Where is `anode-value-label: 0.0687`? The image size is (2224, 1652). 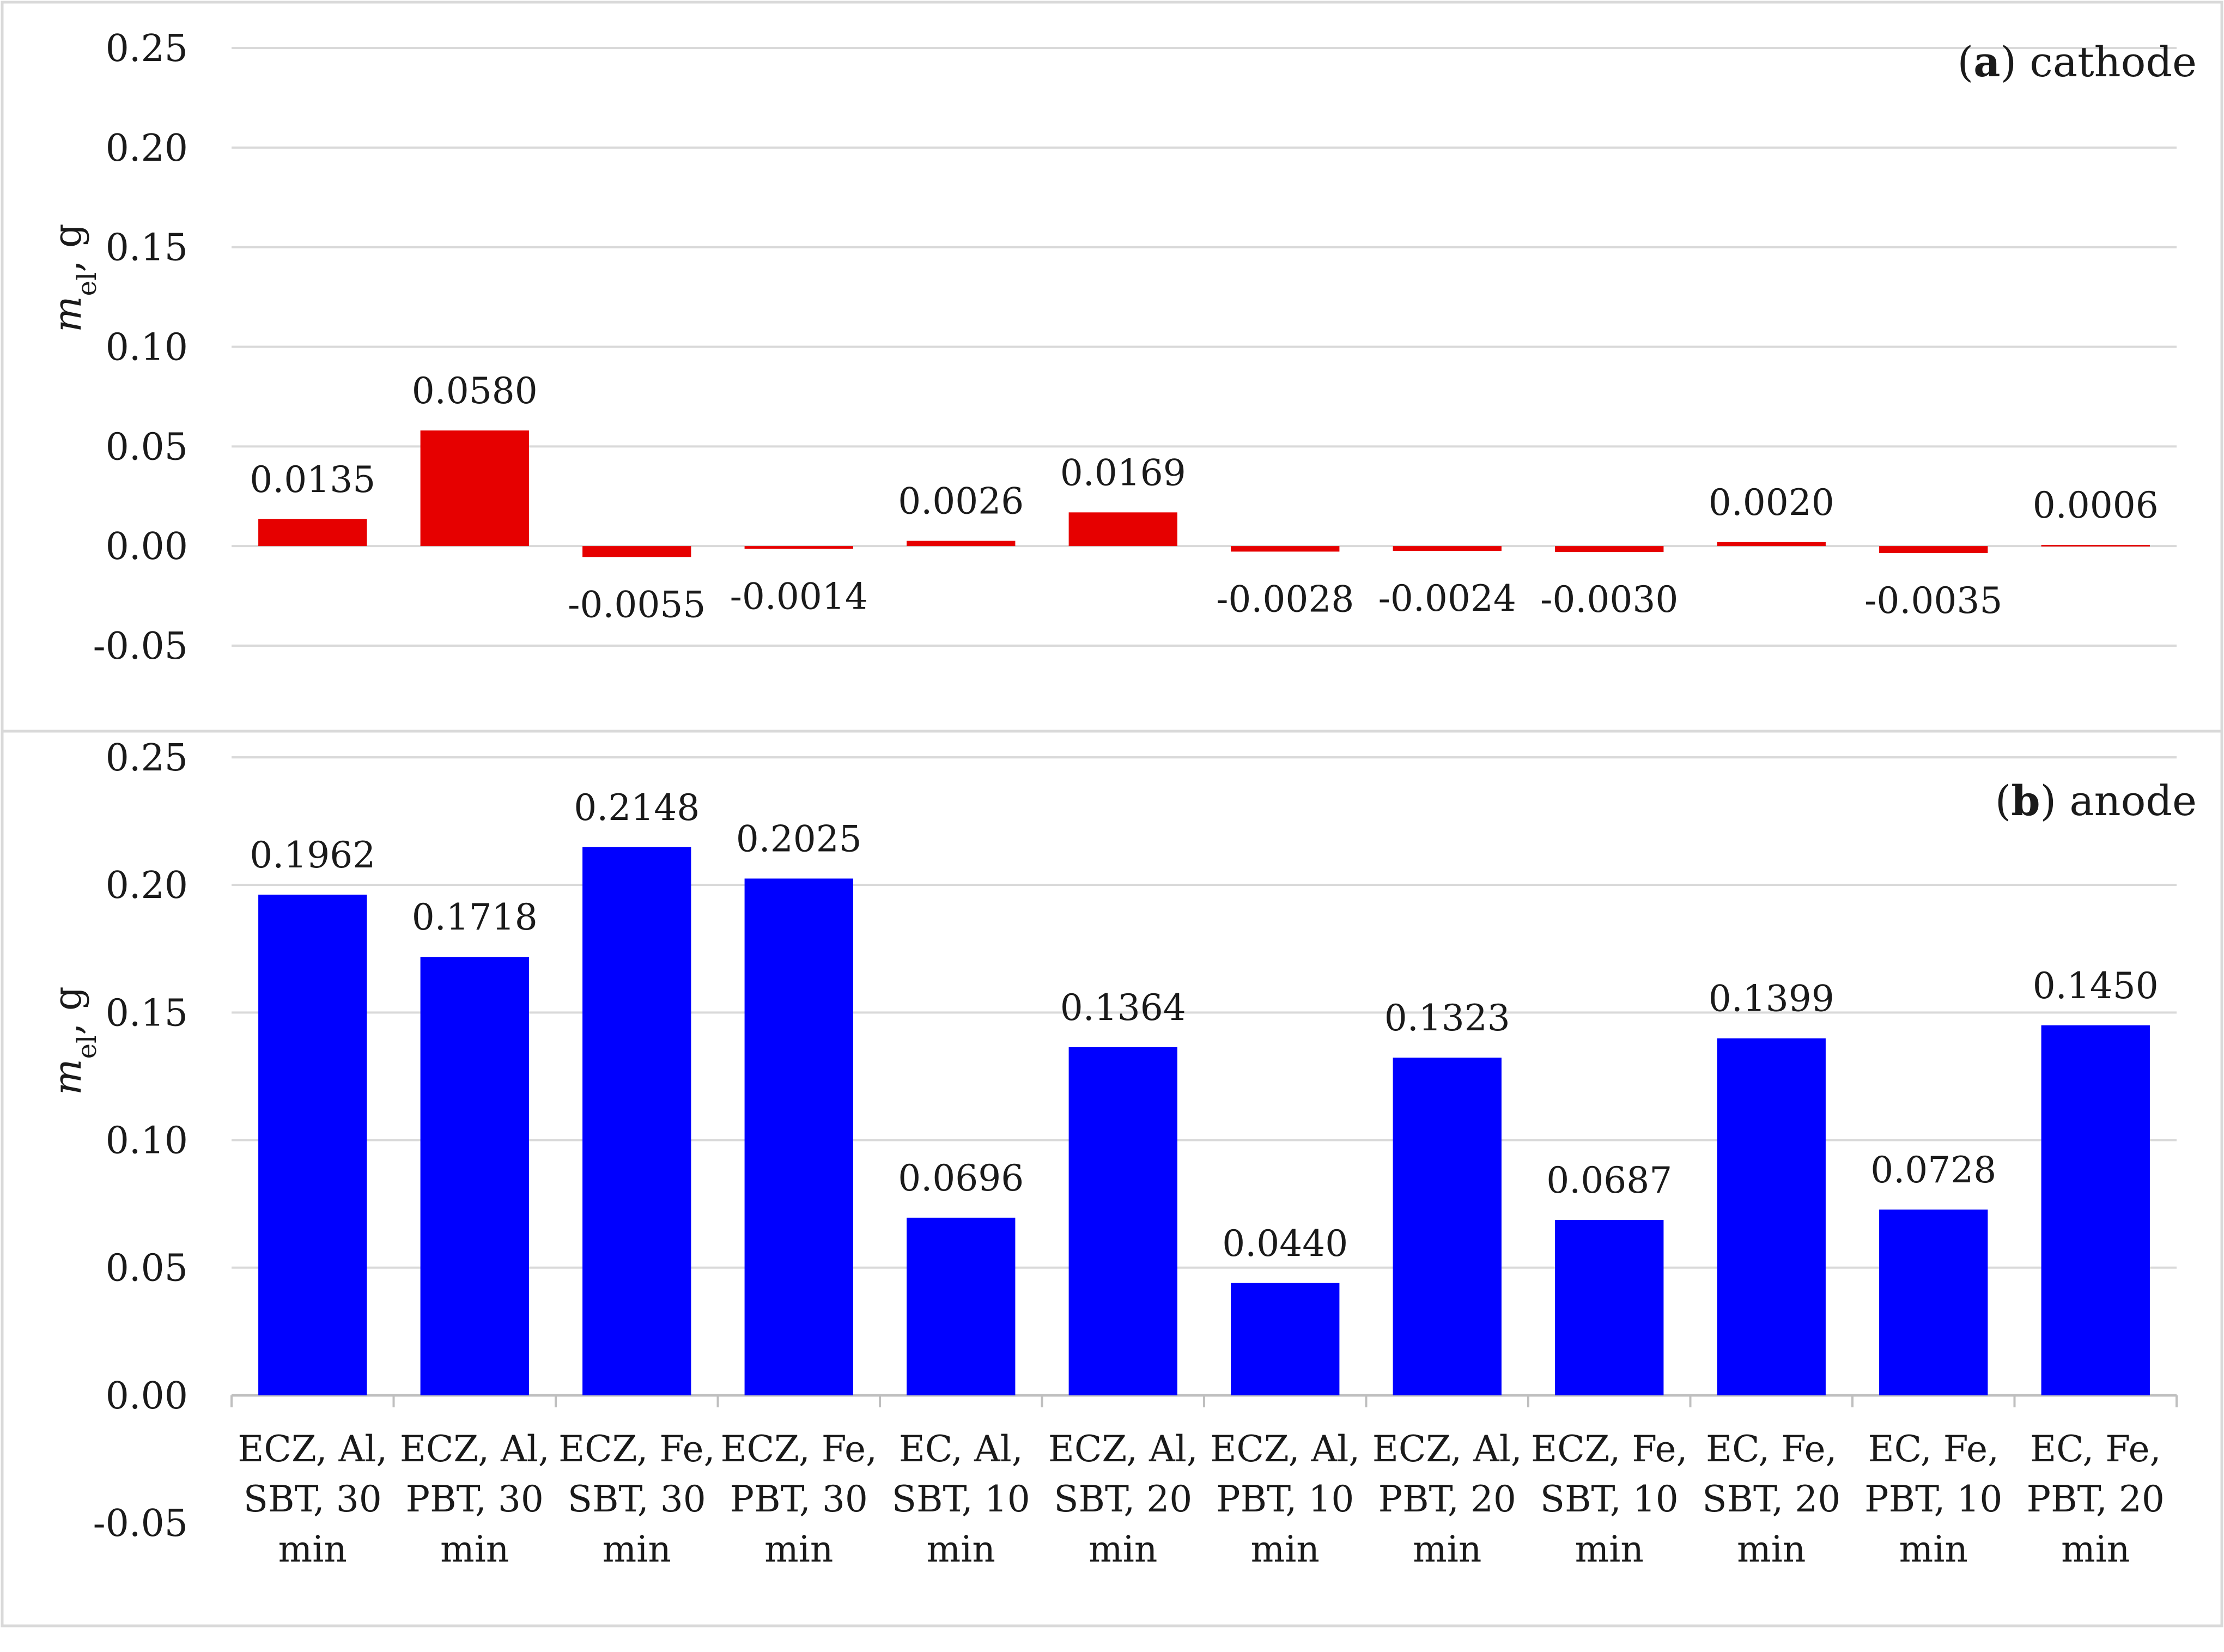 anode-value-label: 0.0687 is located at coordinates (1609, 1180).